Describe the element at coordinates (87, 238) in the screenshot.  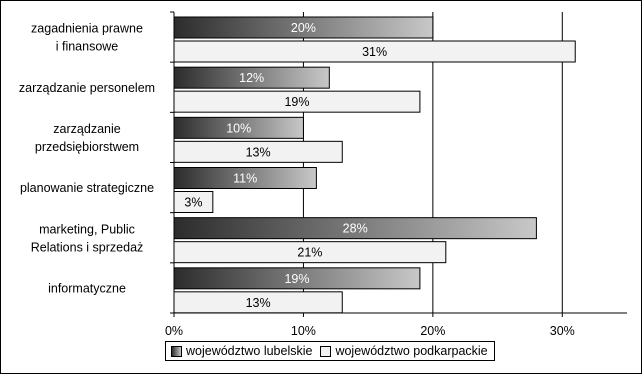
I see `category-label: marketing, Public Relations i sprzedaż` at that location.